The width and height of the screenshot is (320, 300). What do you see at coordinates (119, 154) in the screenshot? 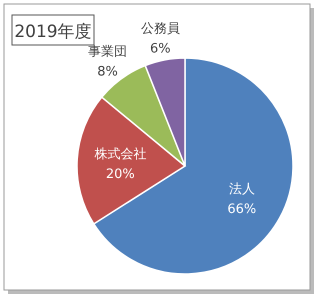
I see `slice-label: 株式会社` at bounding box center [119, 154].